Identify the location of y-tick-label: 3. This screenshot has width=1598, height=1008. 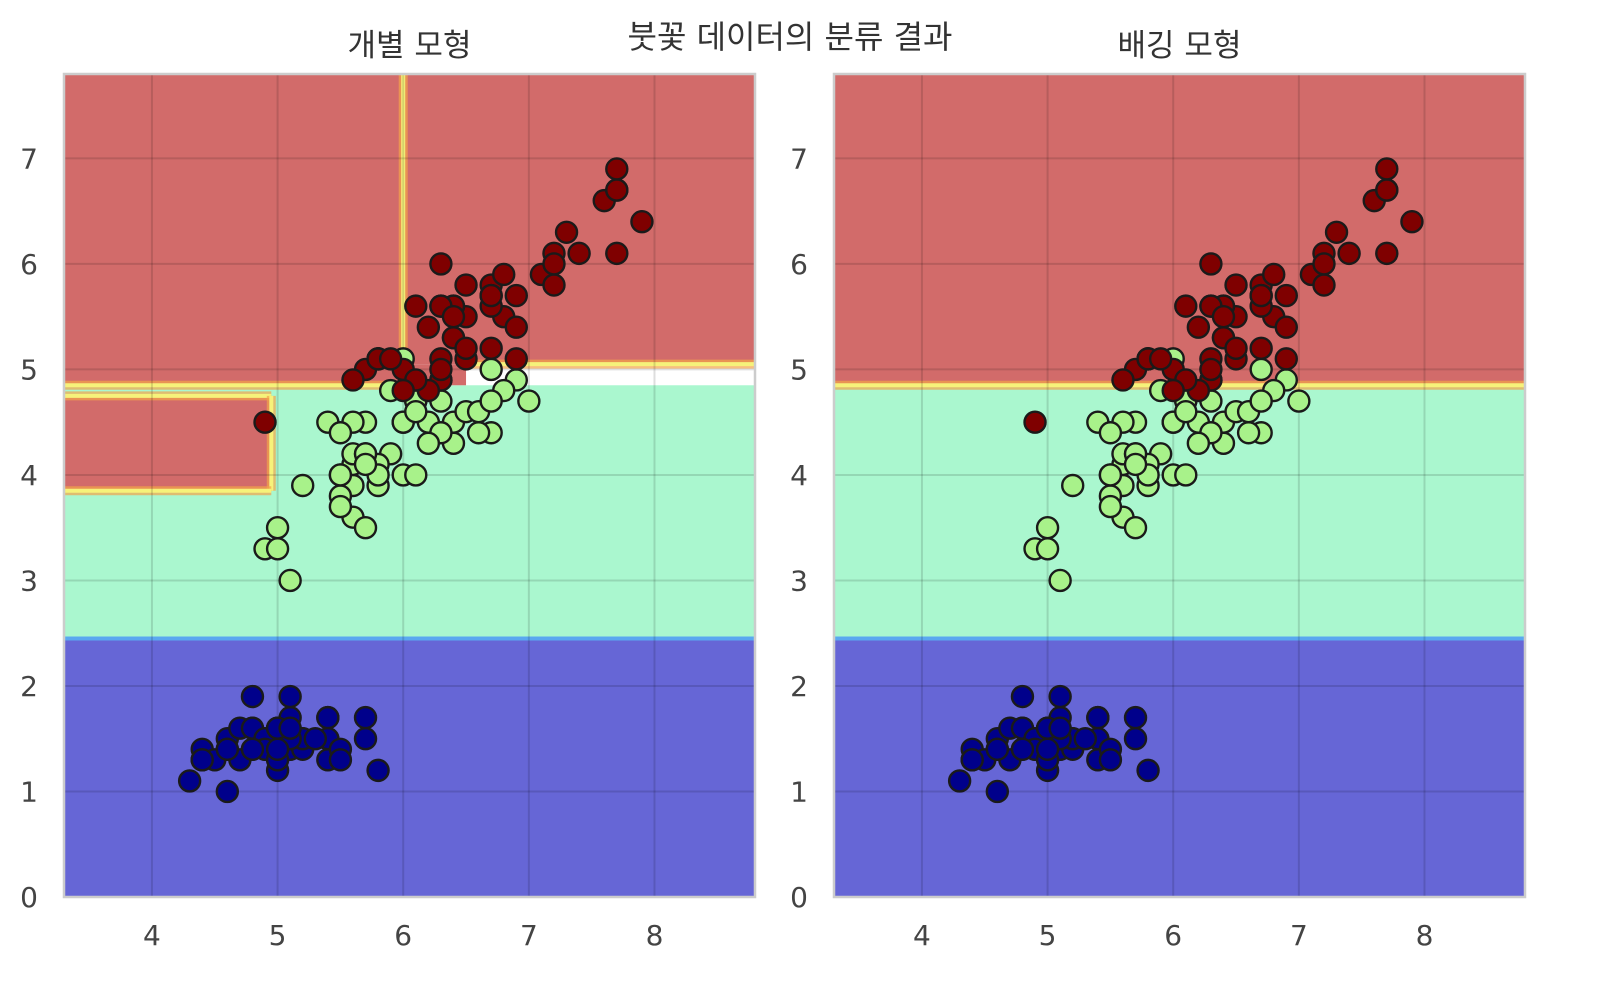
(799, 580).